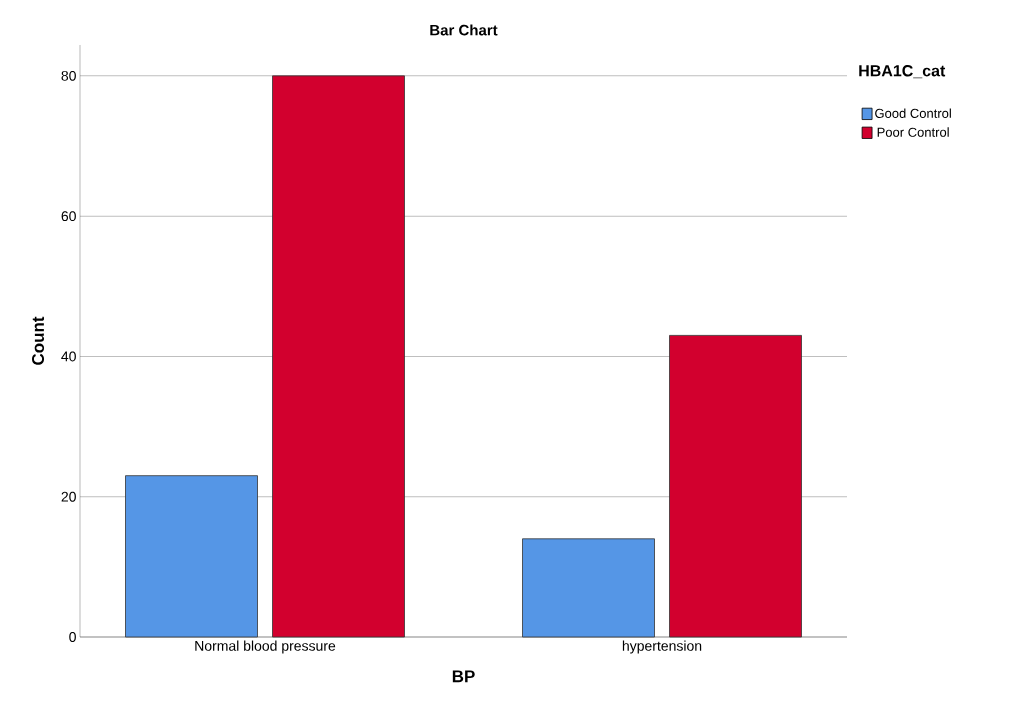 The height and width of the screenshot is (721, 1027). What do you see at coordinates (68, 496) in the screenshot?
I see `y-tick-label: 20` at bounding box center [68, 496].